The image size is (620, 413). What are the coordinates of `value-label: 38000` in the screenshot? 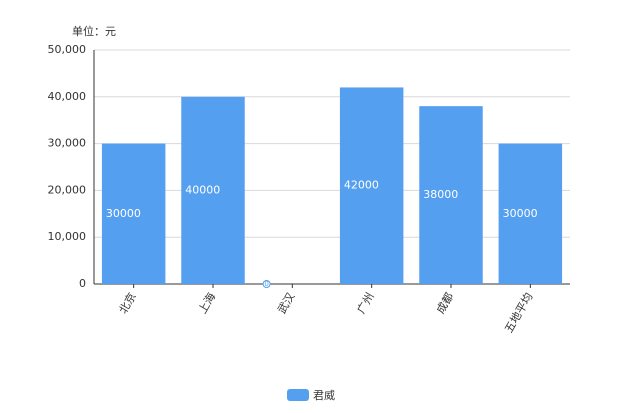 It's located at (440, 194).